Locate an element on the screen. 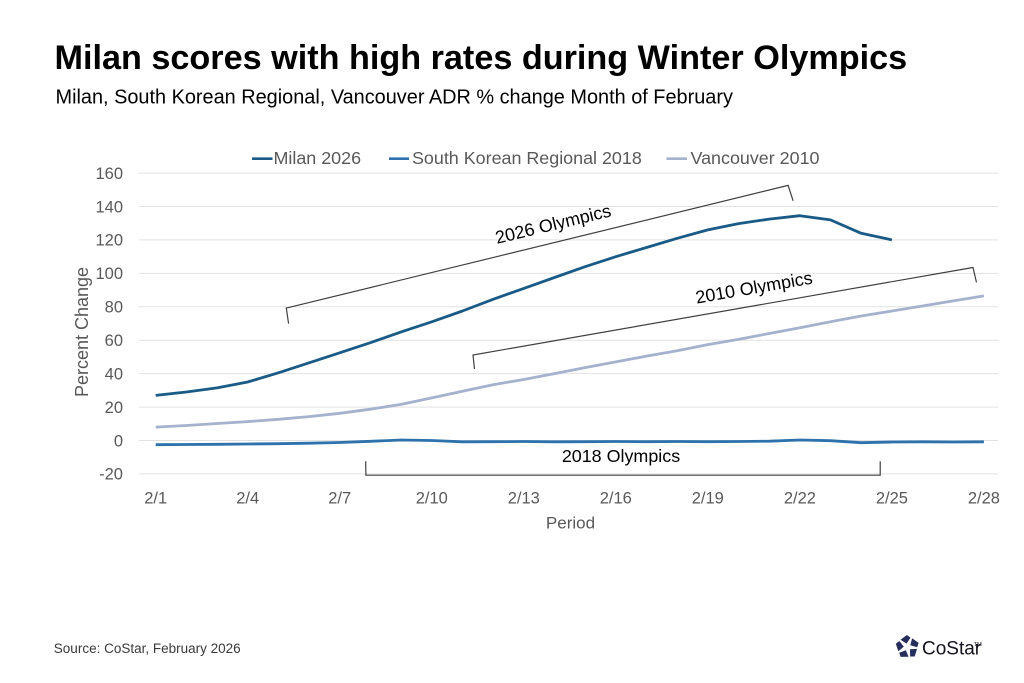 The width and height of the screenshot is (1024, 683). svg-text: 120 is located at coordinates (109, 241).